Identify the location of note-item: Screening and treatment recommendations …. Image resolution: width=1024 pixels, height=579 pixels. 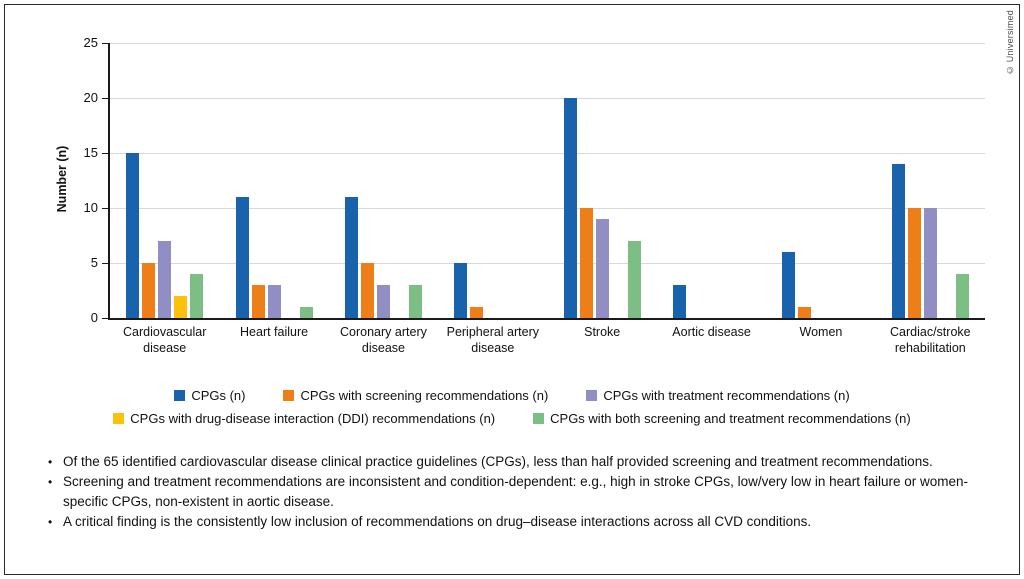
(522, 492).